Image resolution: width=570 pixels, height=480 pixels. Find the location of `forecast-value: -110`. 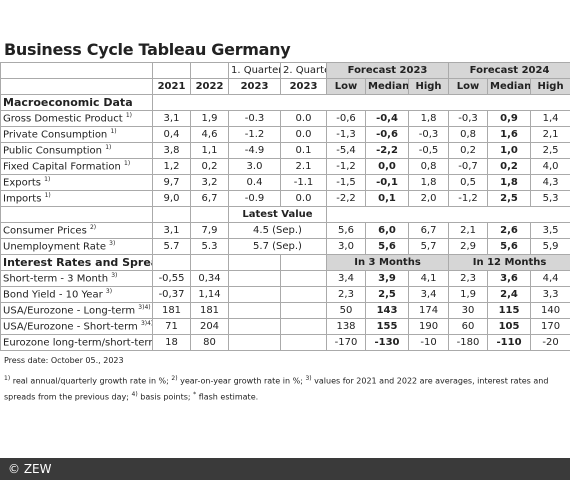

forecast-value: -110 is located at coordinates (509, 342).